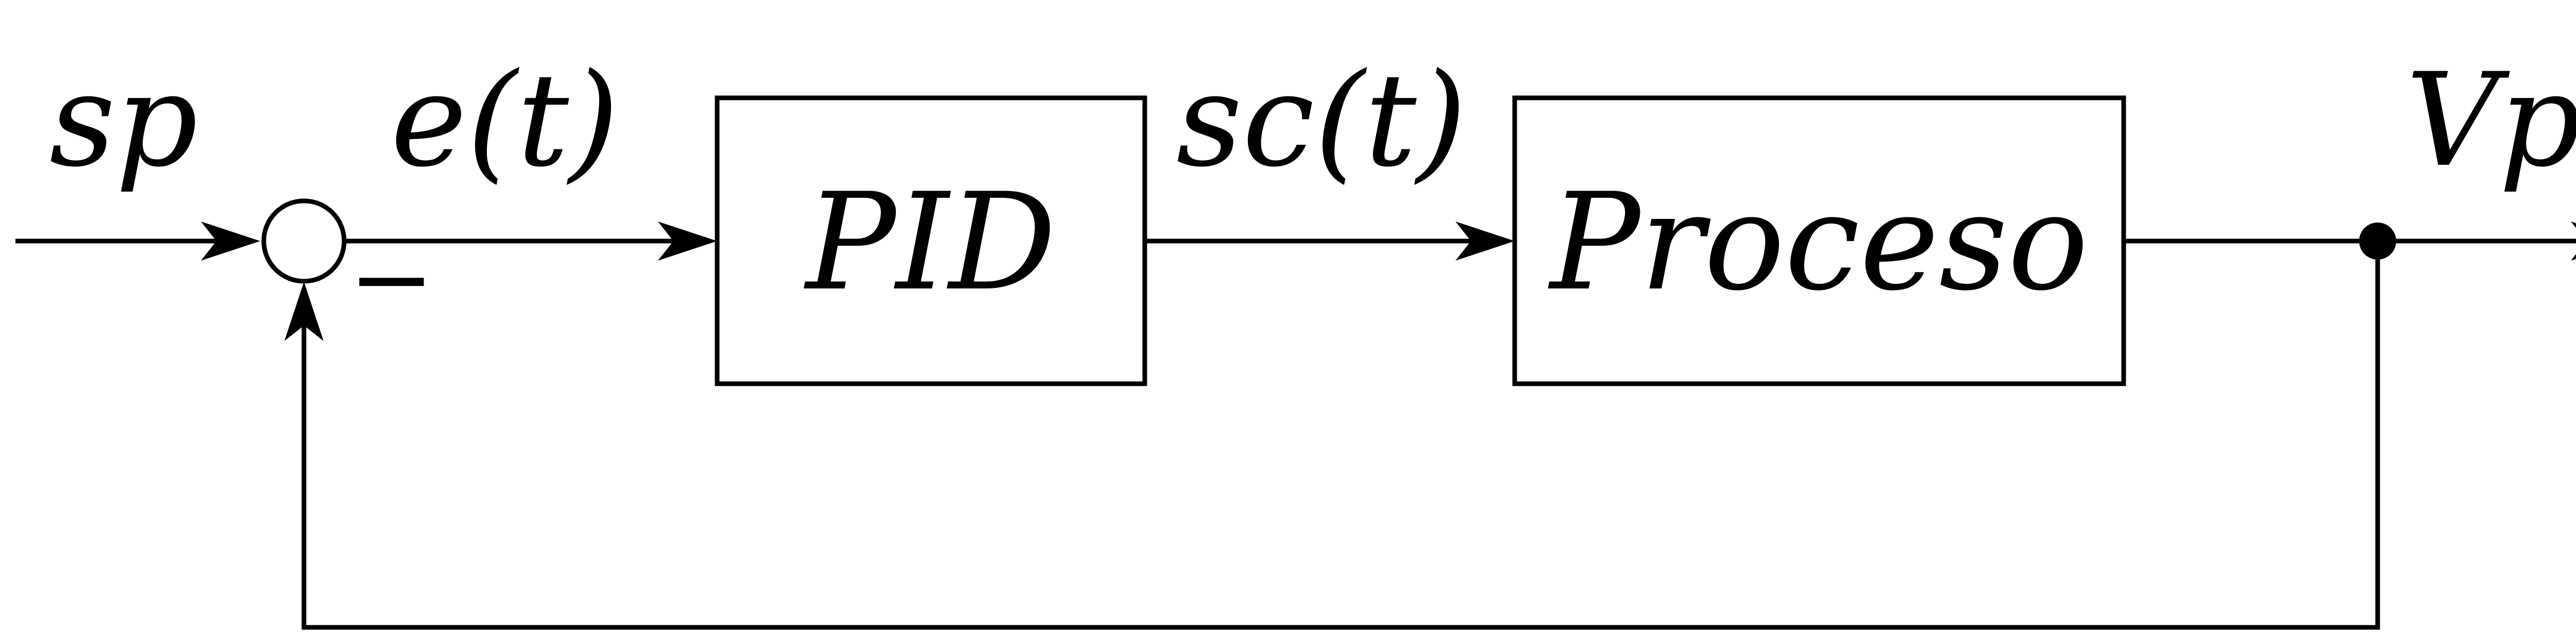 This screenshot has height=632, width=2576. I want to click on pid-block-label: PID, so click(930, 242).